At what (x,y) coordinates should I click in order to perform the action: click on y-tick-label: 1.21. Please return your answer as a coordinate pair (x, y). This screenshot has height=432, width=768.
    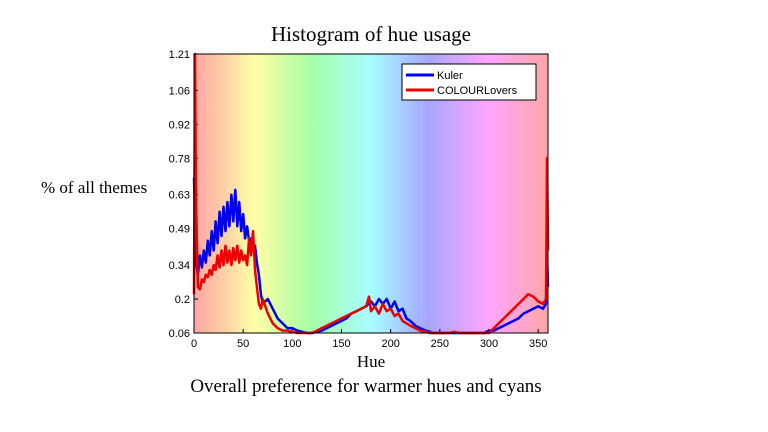
    Looking at the image, I should click on (179, 55).